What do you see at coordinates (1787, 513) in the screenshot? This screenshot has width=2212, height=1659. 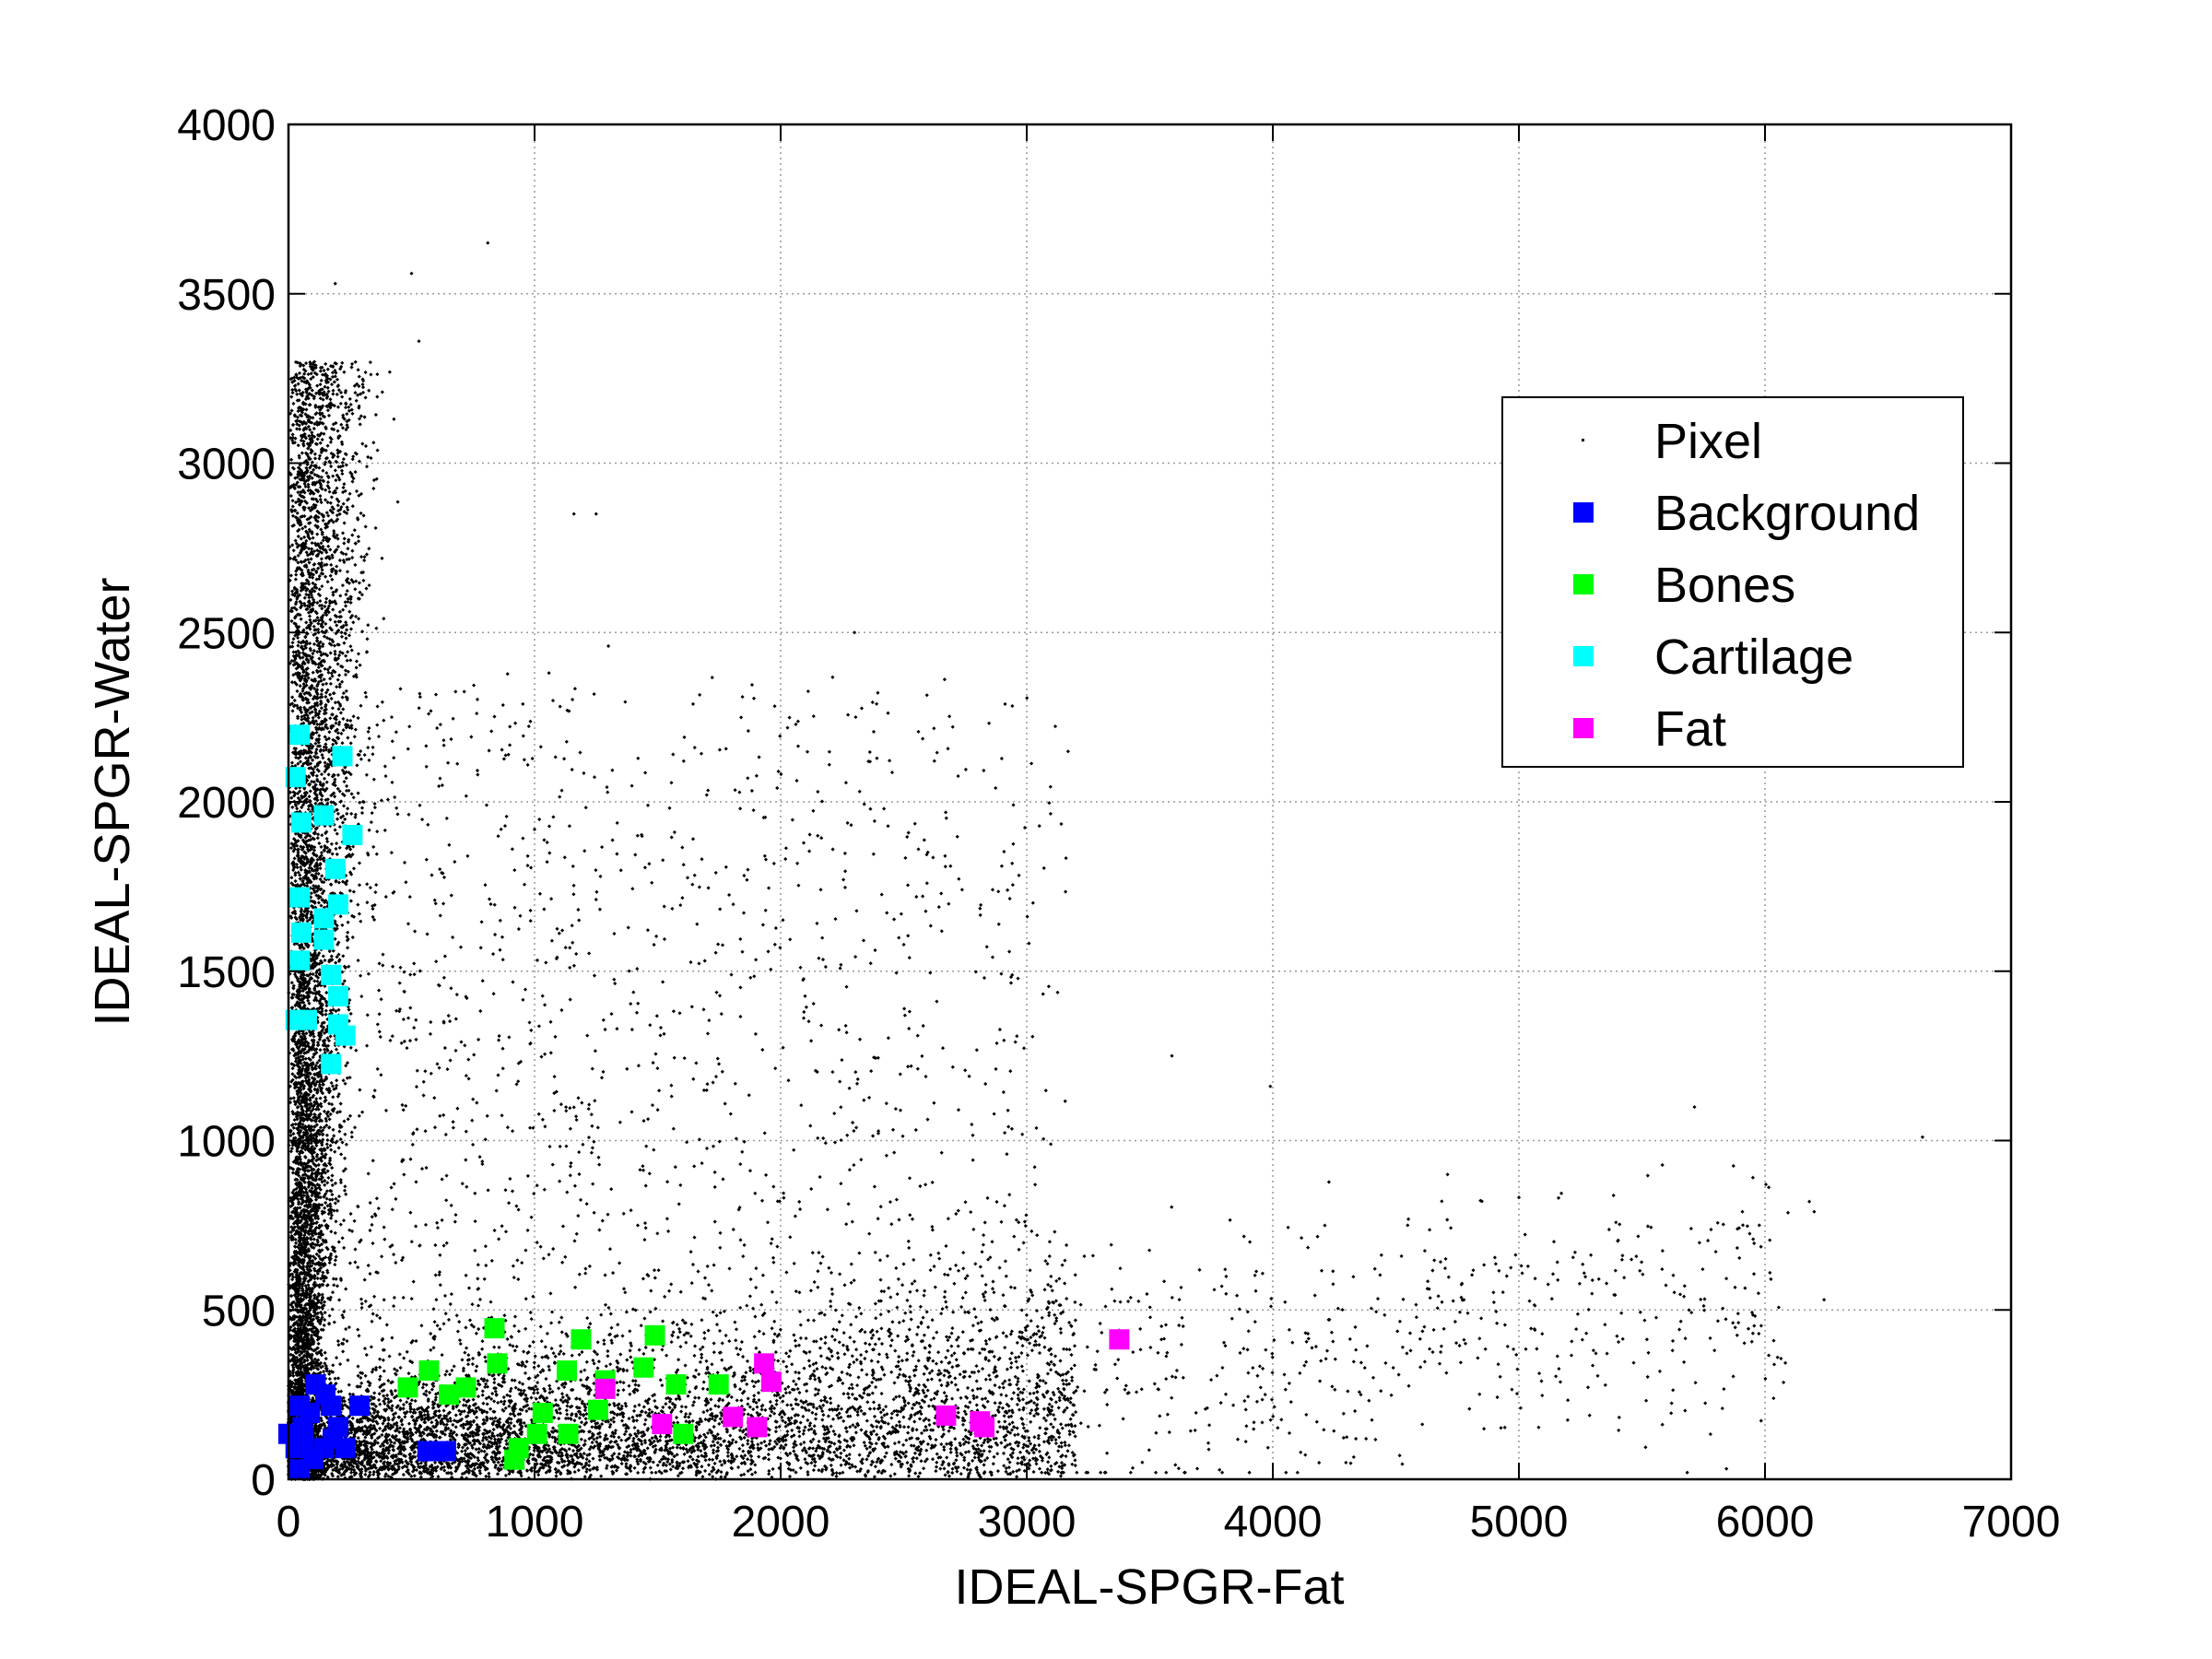 I see `legend-label: Background` at bounding box center [1787, 513].